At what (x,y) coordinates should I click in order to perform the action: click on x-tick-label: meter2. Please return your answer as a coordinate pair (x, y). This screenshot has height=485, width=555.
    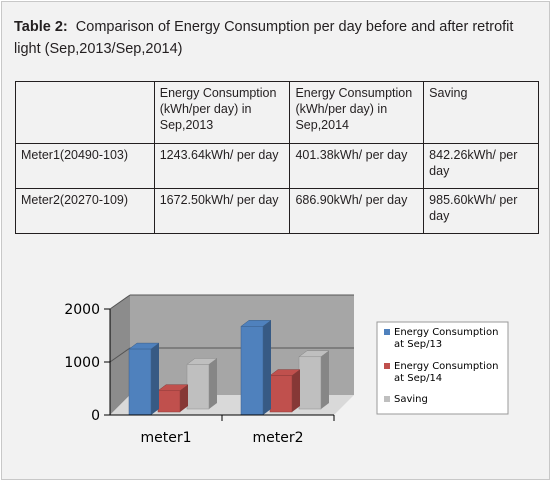
    Looking at the image, I should click on (277, 438).